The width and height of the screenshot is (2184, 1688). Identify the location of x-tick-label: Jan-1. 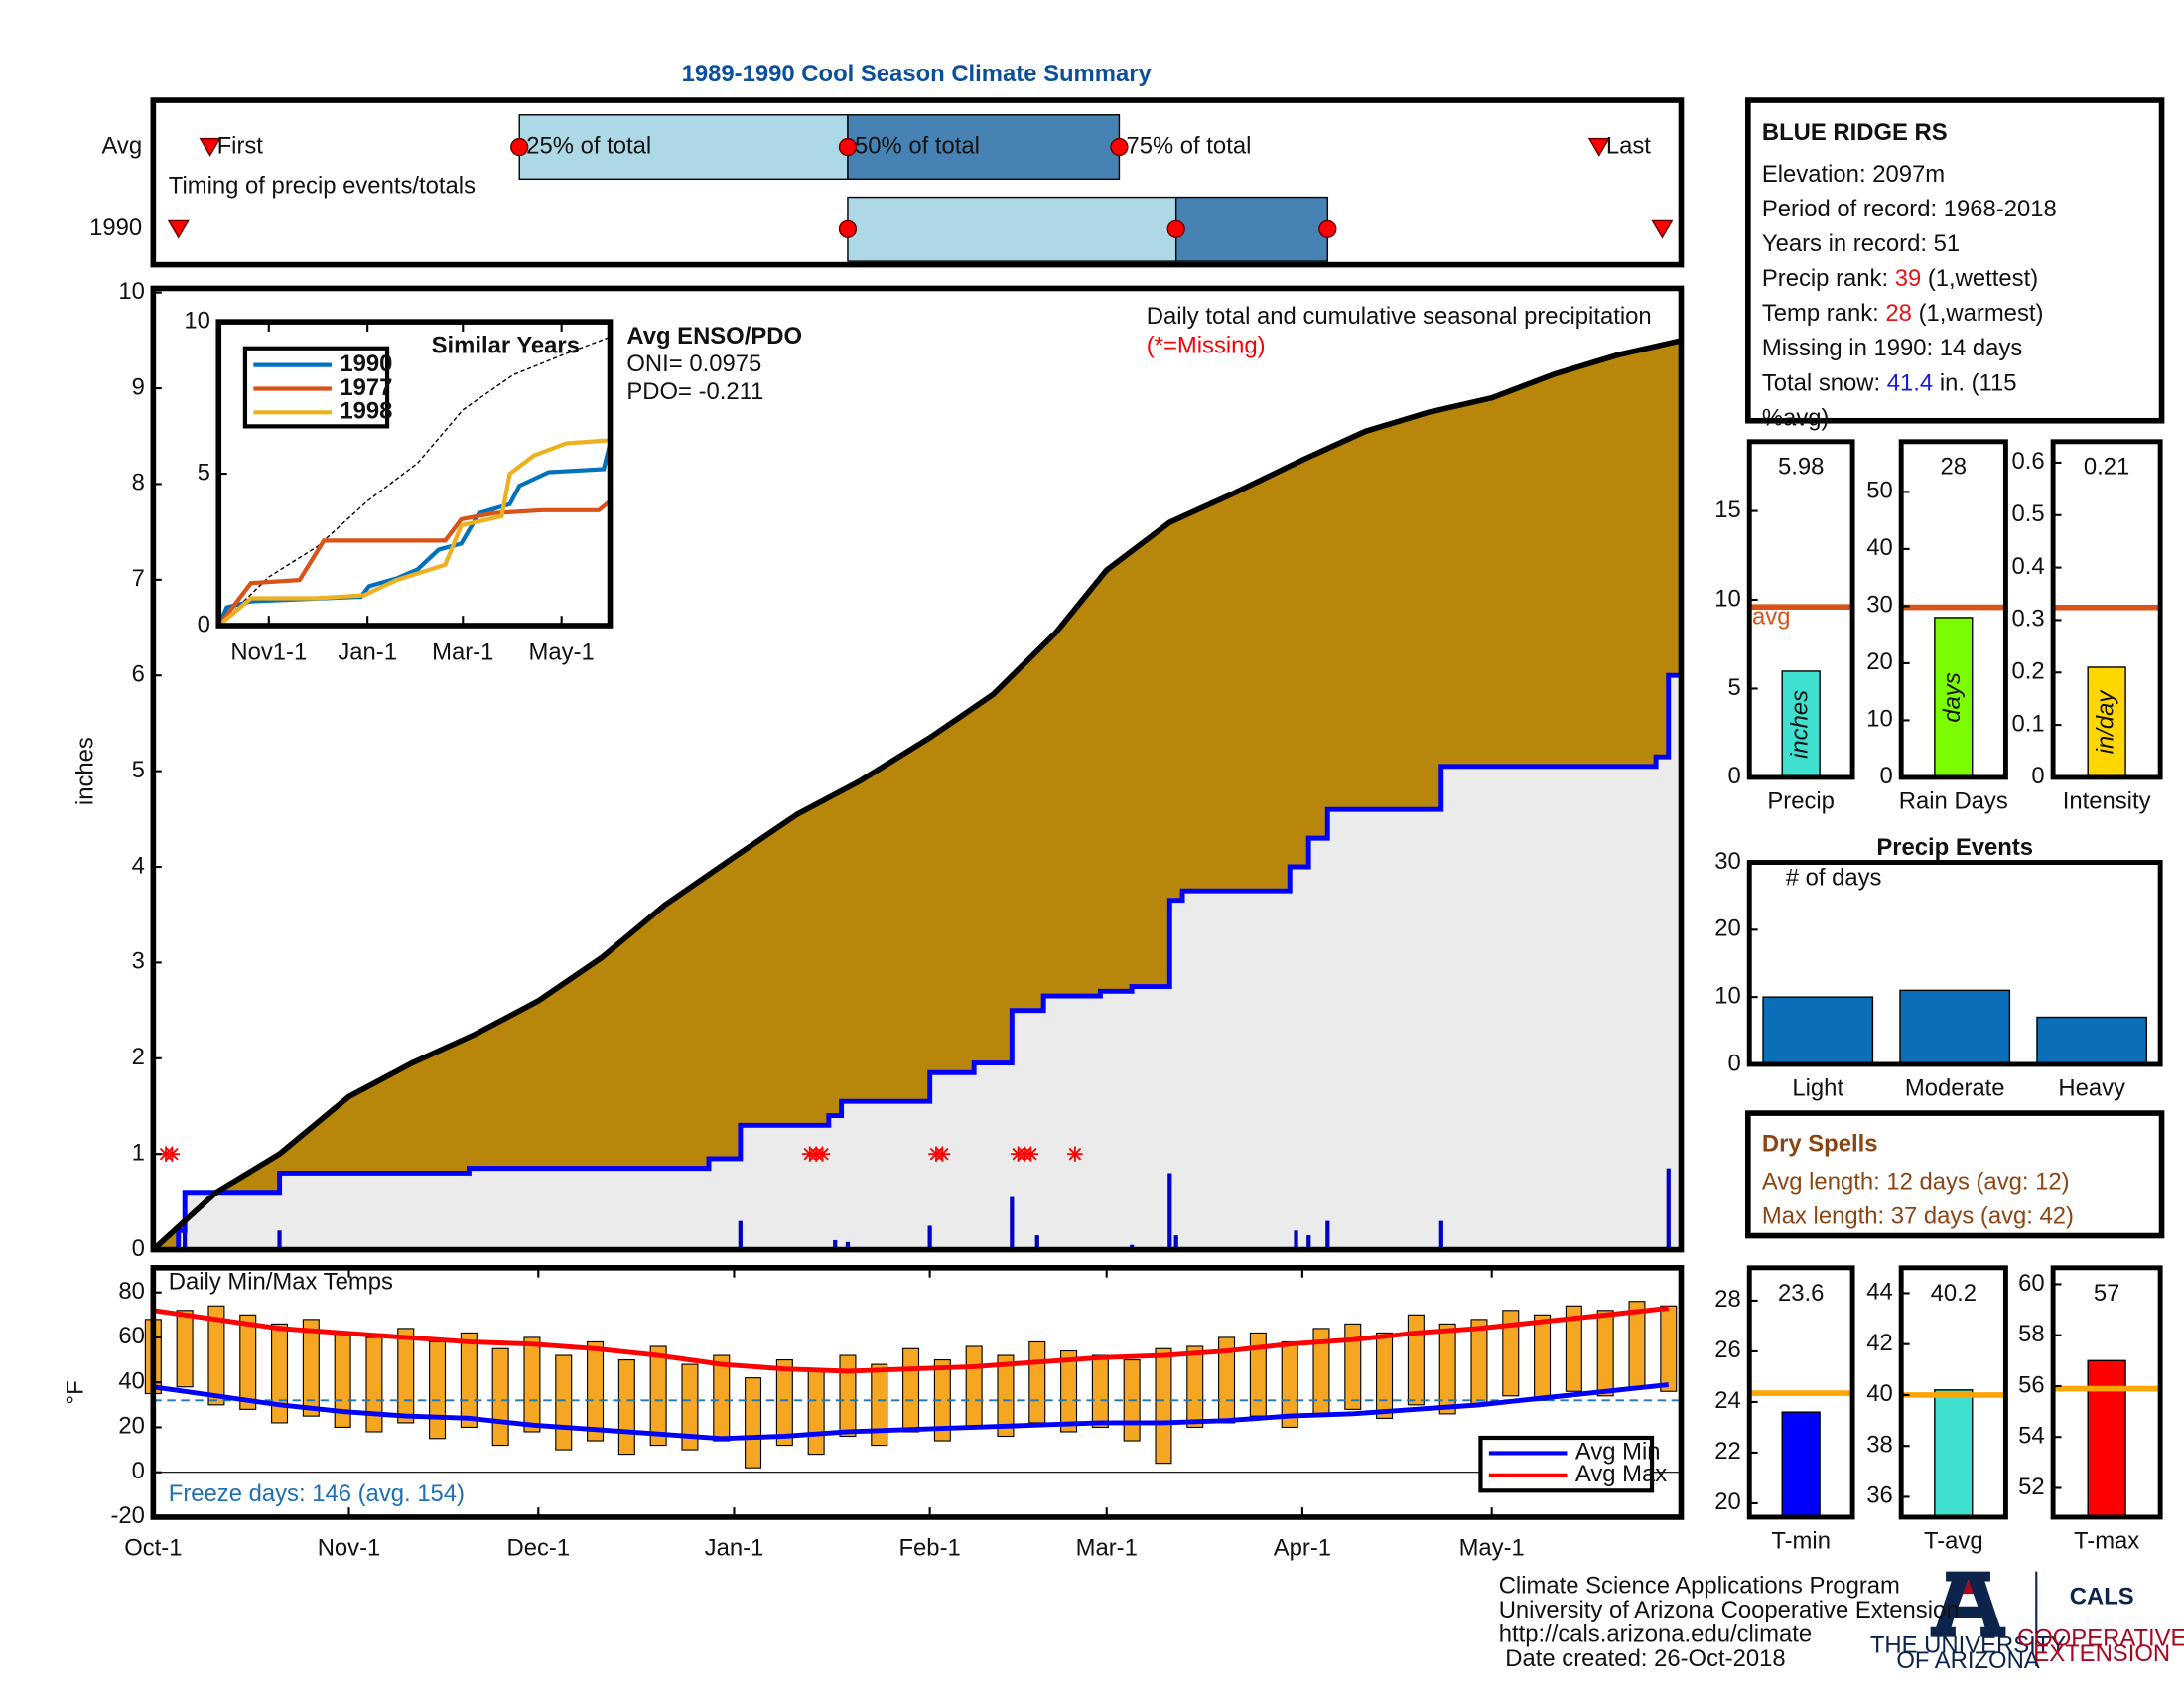
(367, 651).